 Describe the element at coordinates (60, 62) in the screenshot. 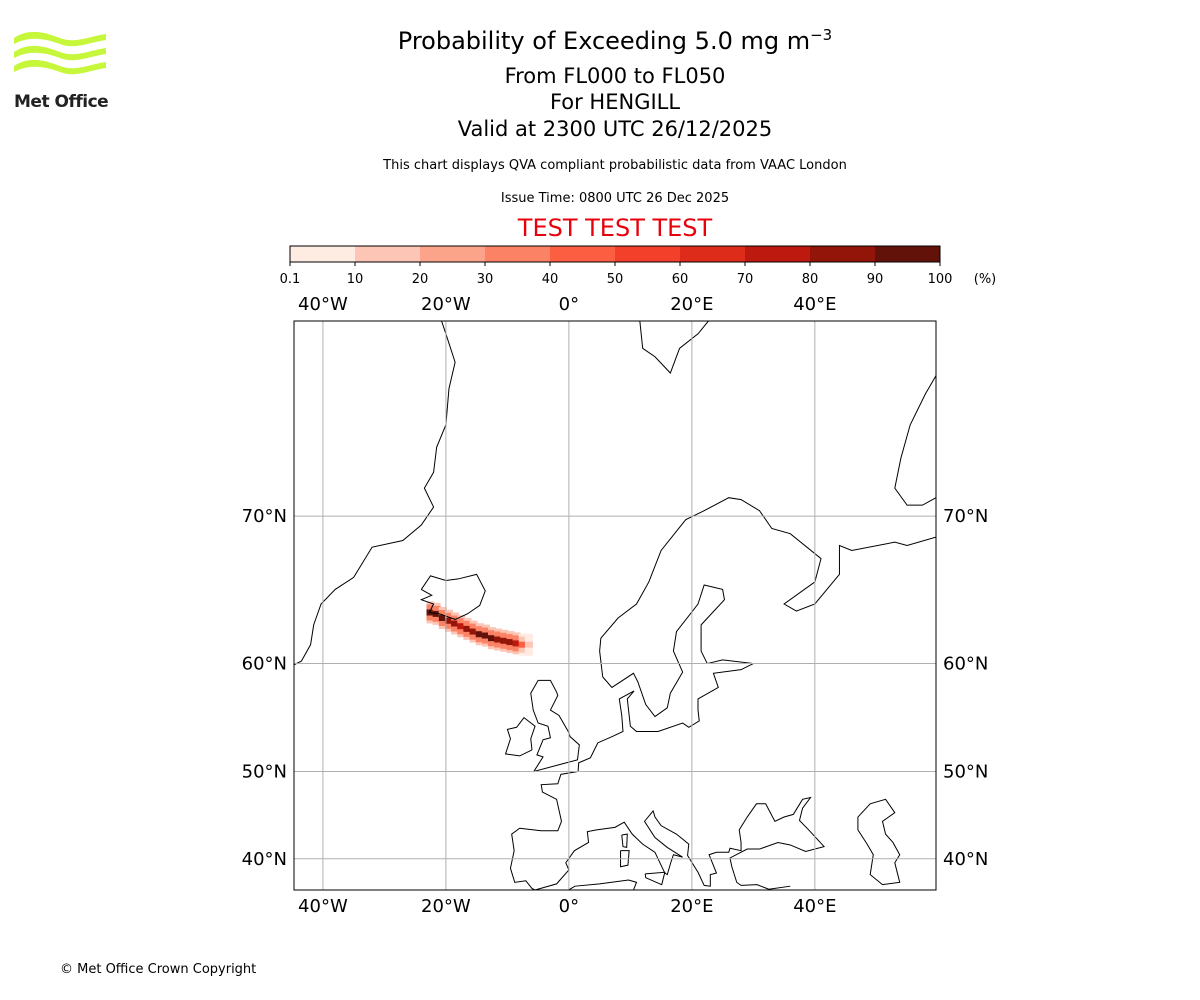

I see `met-office-logo` at that location.